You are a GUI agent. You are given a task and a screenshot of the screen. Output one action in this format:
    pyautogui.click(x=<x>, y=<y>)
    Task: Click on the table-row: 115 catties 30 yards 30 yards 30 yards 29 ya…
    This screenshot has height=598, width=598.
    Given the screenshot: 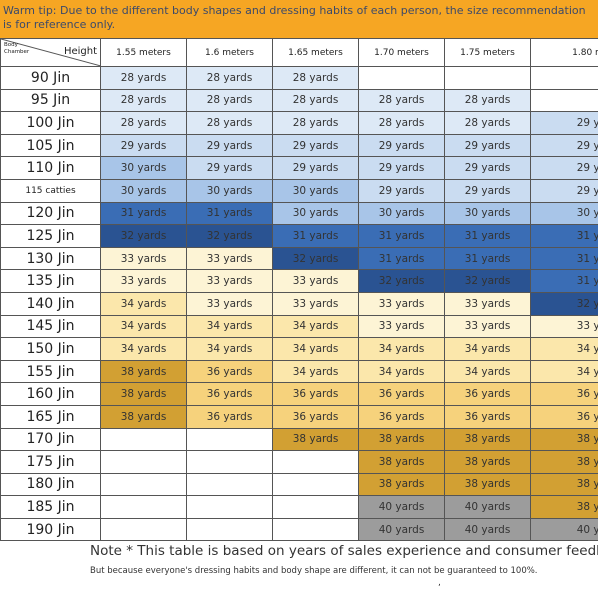 What is the action you would take?
    pyautogui.click(x=299, y=190)
    